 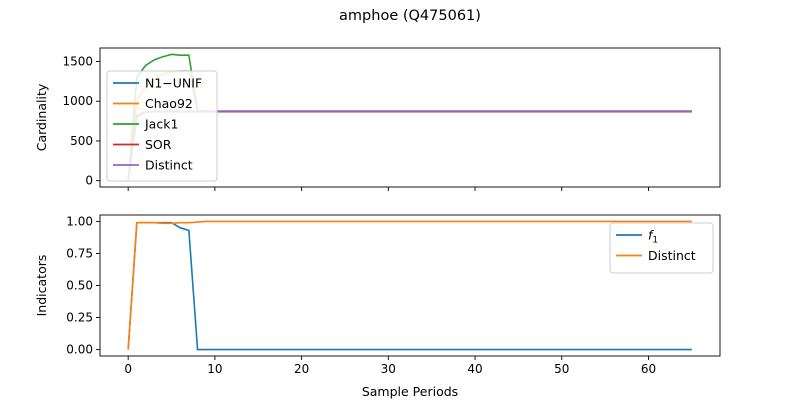 What do you see at coordinates (474, 369) in the screenshot?
I see `x-tick-label: 40` at bounding box center [474, 369].